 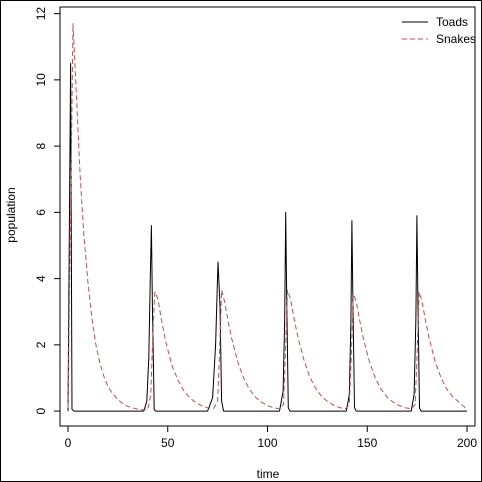 I want to click on x-tick-label: 0, so click(x=68, y=443).